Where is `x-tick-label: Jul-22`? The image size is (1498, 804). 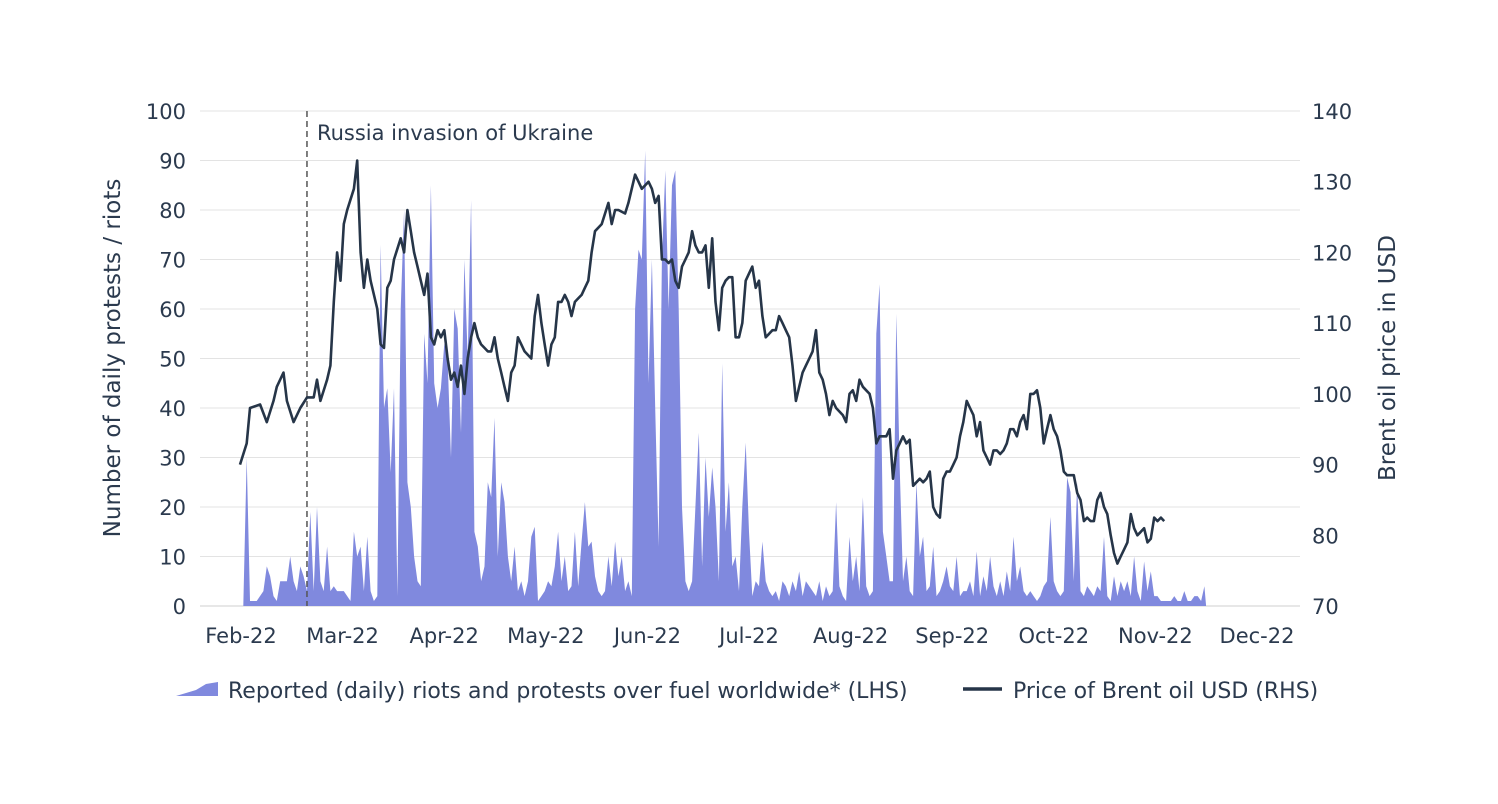
x-tick-label: Jul-22 is located at coordinates (748, 636).